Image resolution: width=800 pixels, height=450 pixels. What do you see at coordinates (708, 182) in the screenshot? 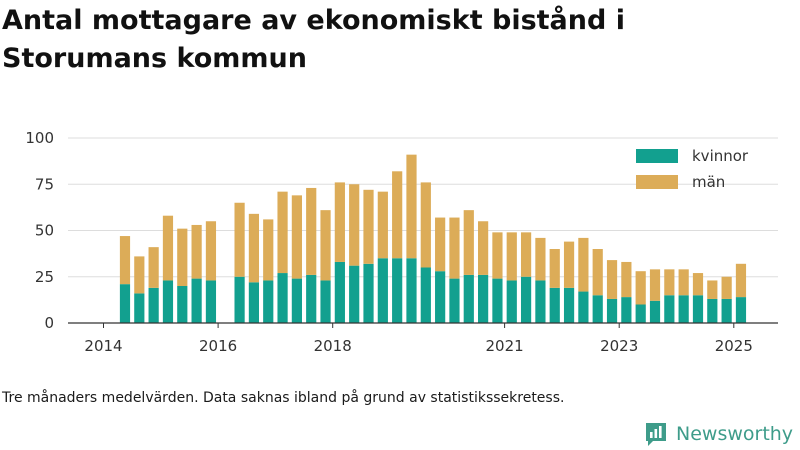
I see `legend-label-man: män` at bounding box center [708, 182].